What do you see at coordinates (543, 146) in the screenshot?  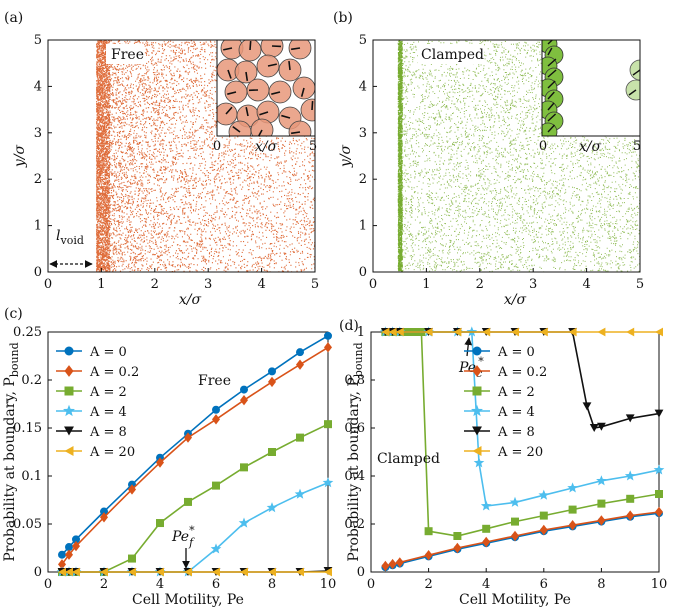 I see `panel-b-inset-xtick-0: 0` at bounding box center [543, 146].